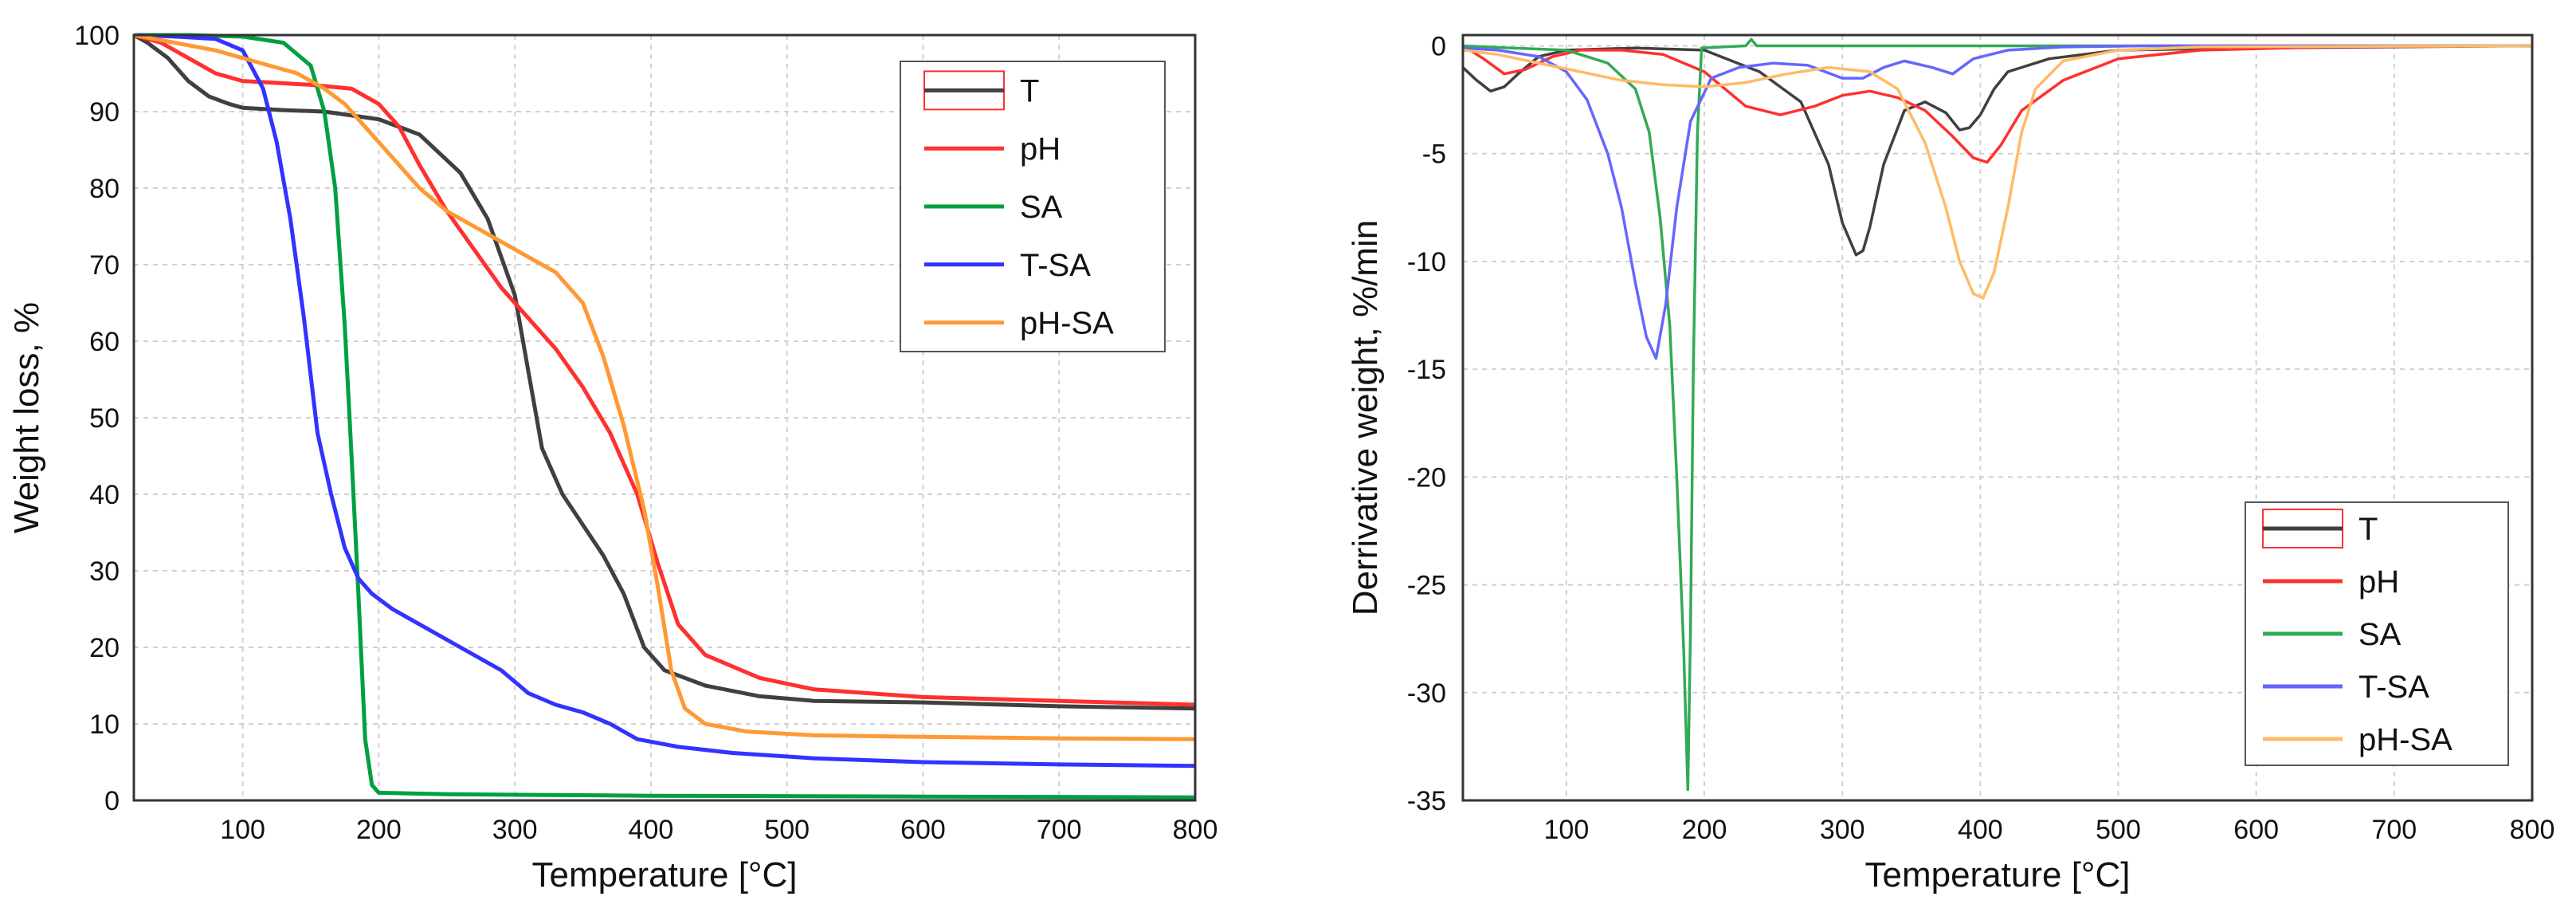 Image resolution: width=2576 pixels, height=912 pixels. Describe the element at coordinates (104, 725) in the screenshot. I see `y-tick-label: 10` at that location.